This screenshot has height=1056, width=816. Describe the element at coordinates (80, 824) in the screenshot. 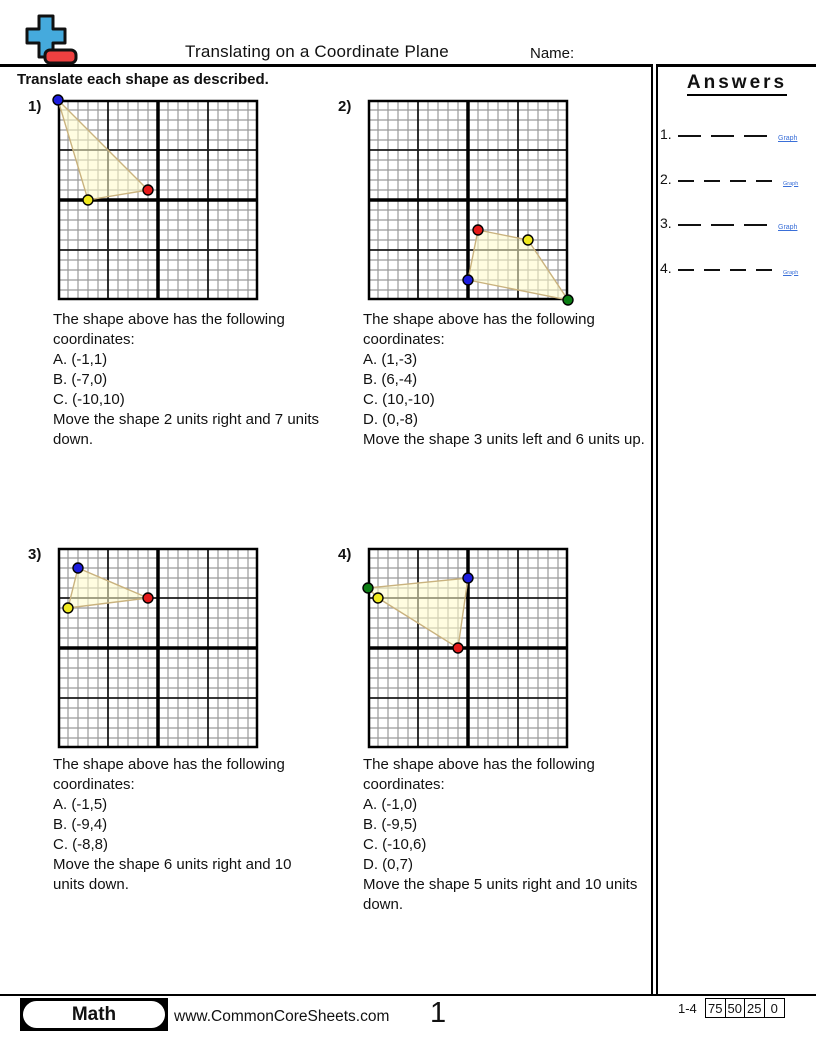

I see `coordinate-line: B. (-9,4)` at that location.